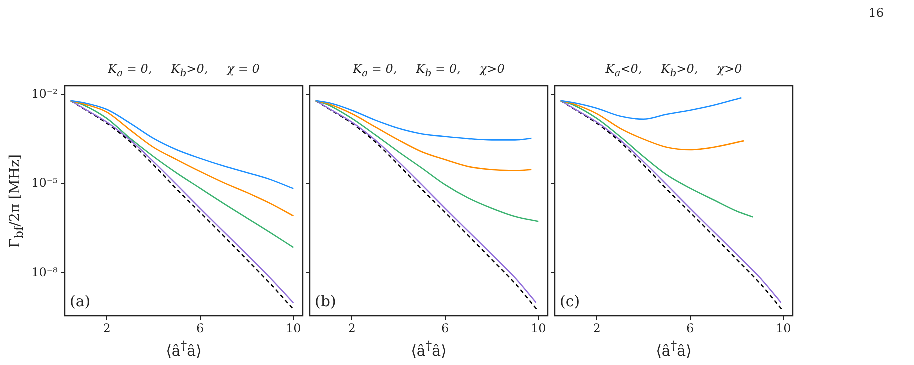 This screenshot has width=914, height=365. What do you see at coordinates (184, 71) in the screenshot?
I see `chart-title: K$_{a}$ = 0, K$_{b}$>0, χ = 0` at bounding box center [184, 71].